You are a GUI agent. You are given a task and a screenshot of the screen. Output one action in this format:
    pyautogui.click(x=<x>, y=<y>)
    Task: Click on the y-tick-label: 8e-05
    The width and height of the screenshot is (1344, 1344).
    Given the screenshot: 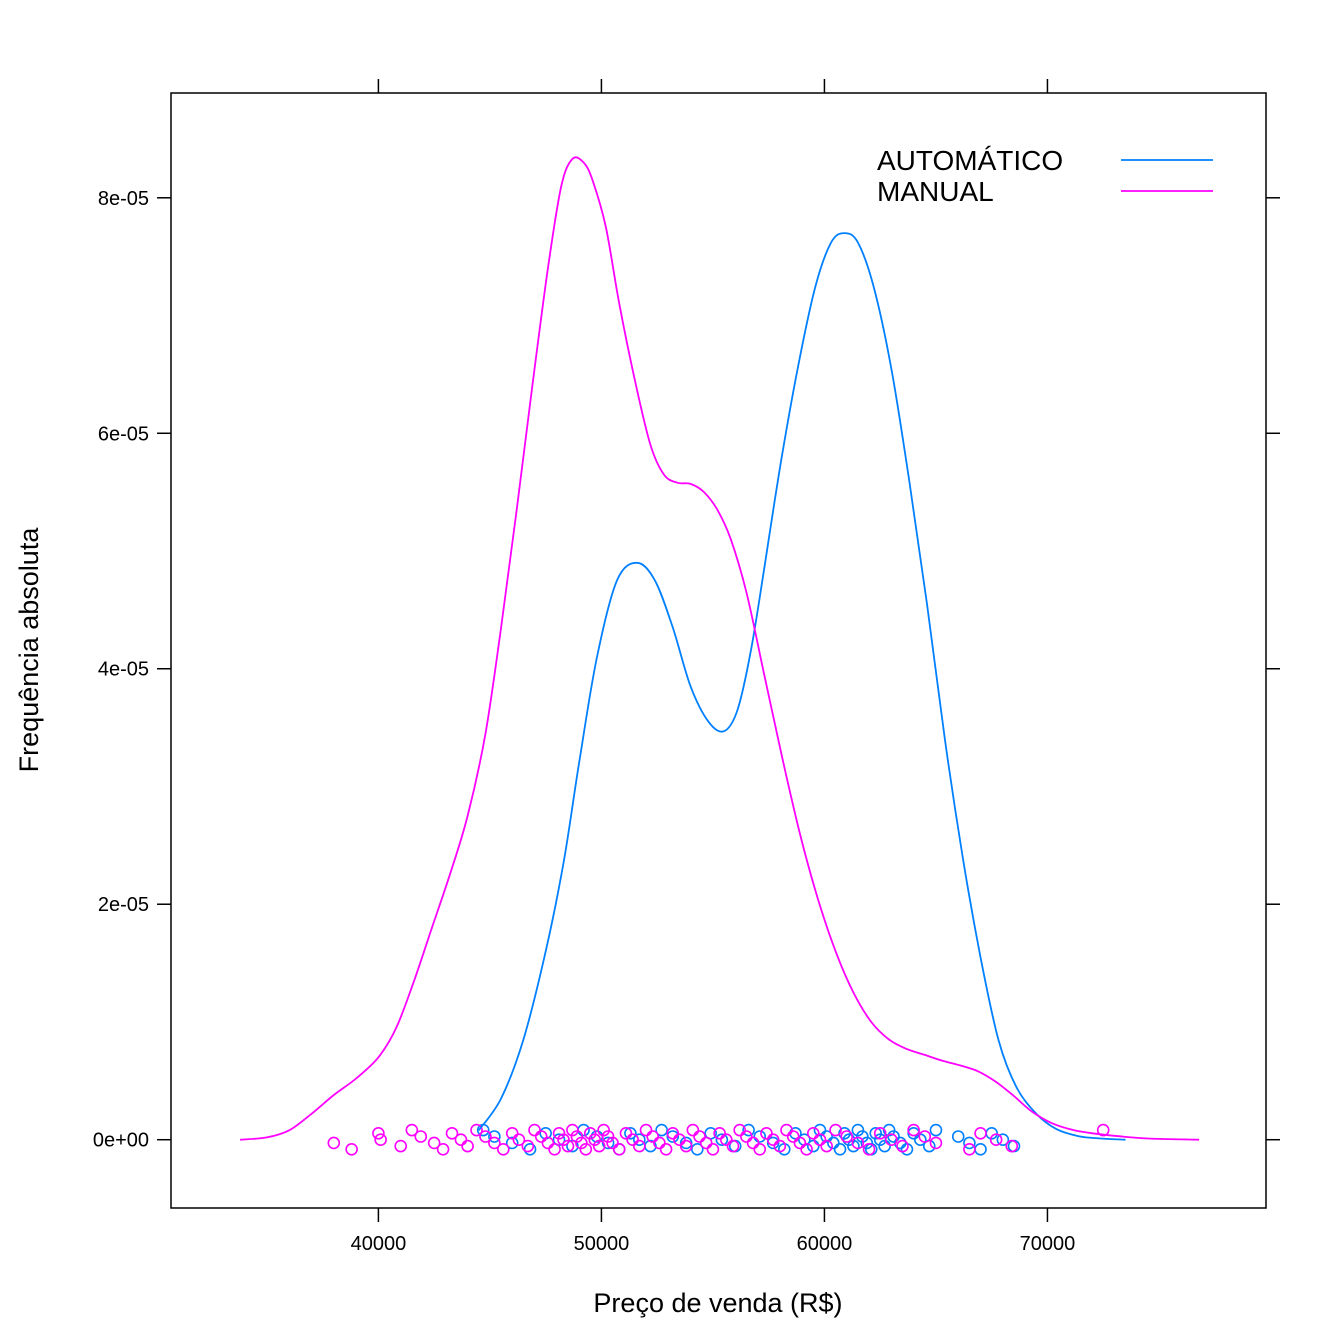 What is the action you would take?
    pyautogui.click(x=123, y=199)
    